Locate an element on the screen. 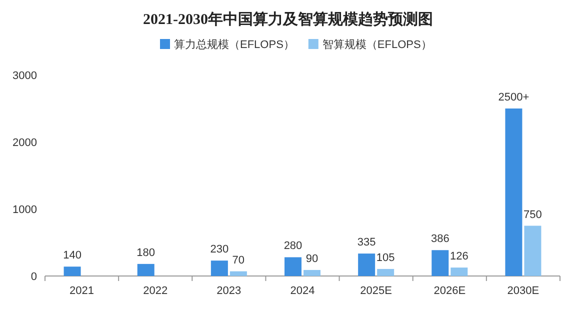  x-tick-label: 2025E is located at coordinates (376, 291).